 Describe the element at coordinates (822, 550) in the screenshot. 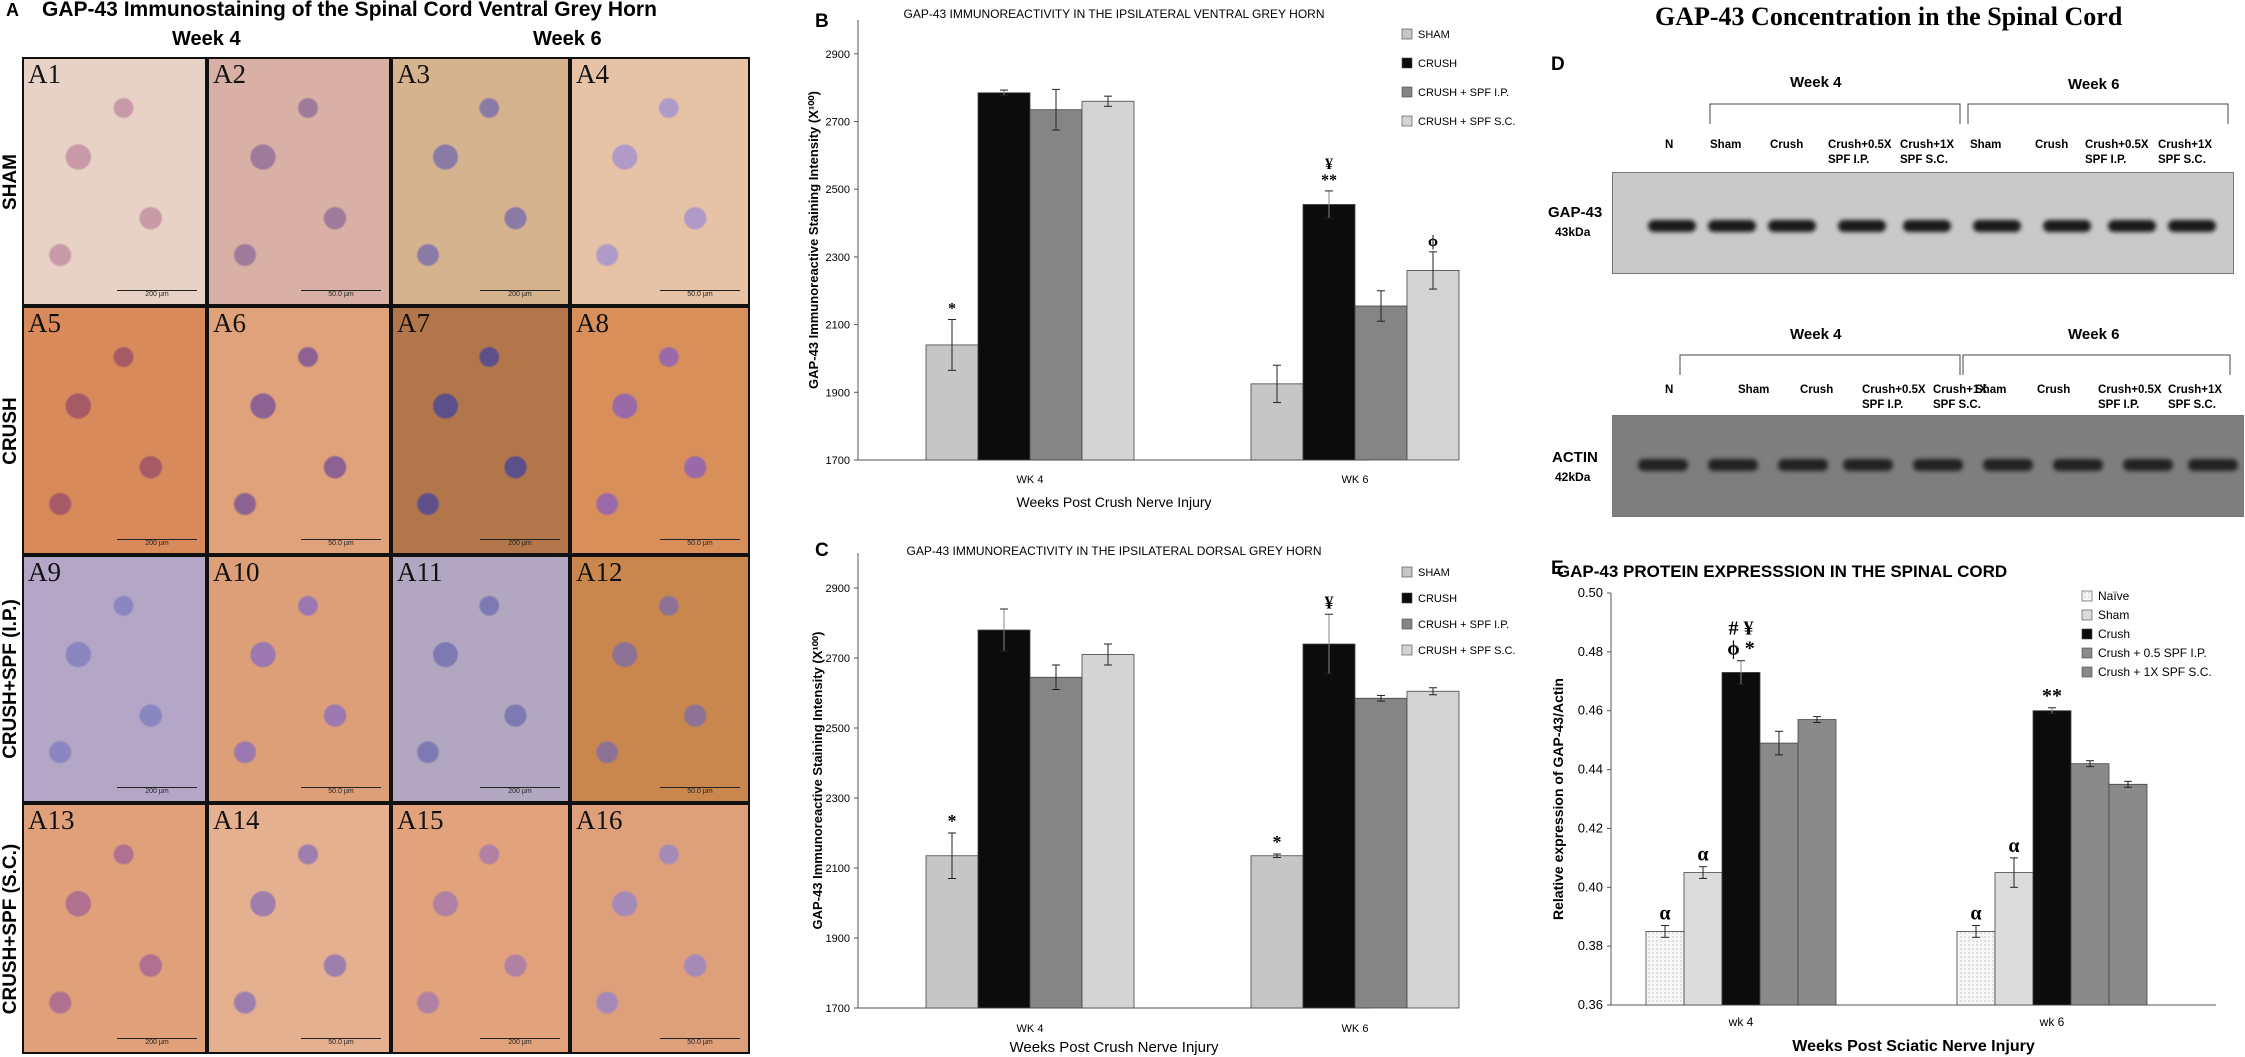

I see `panel-letter: C` at that location.